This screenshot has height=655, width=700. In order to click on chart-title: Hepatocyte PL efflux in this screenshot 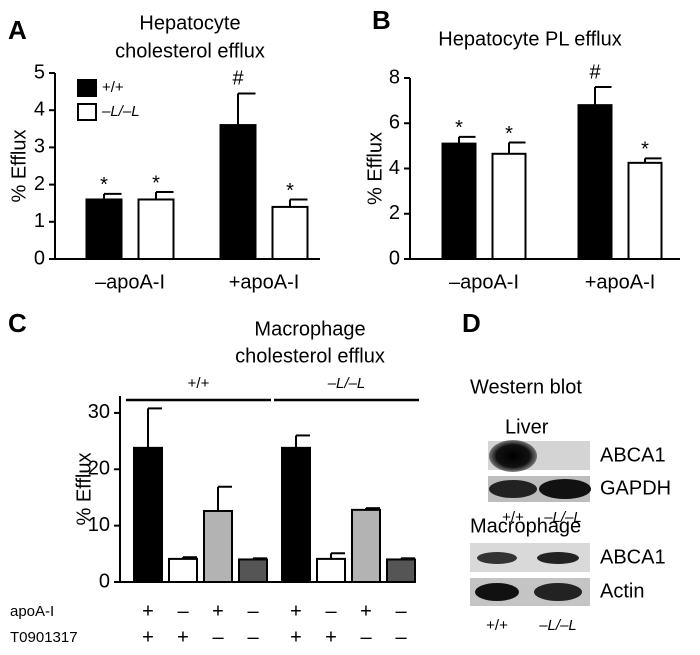, I will do `click(529, 39)`.